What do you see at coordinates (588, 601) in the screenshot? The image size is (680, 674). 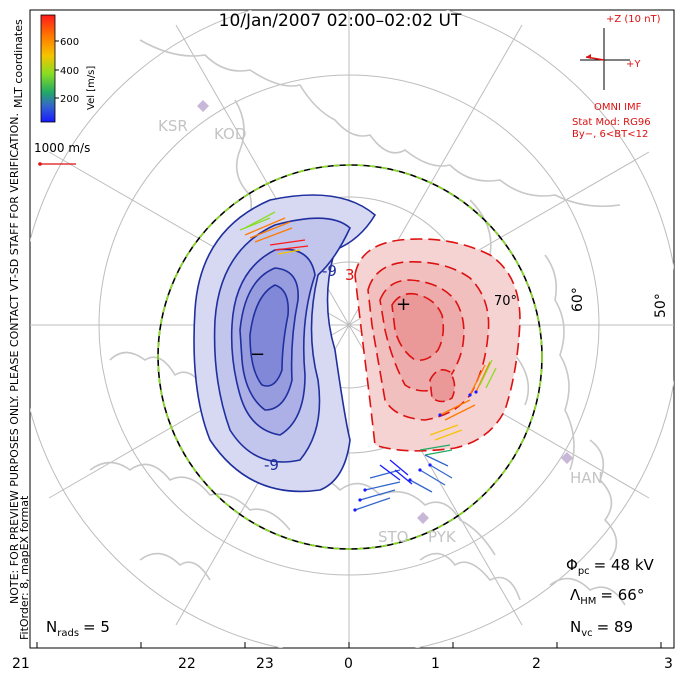 I see `lambda-subscript: HM` at bounding box center [588, 601].